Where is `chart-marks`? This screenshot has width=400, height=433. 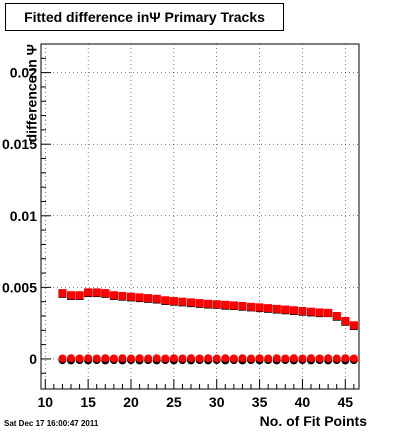
chart-marks is located at coordinates (208, 326).